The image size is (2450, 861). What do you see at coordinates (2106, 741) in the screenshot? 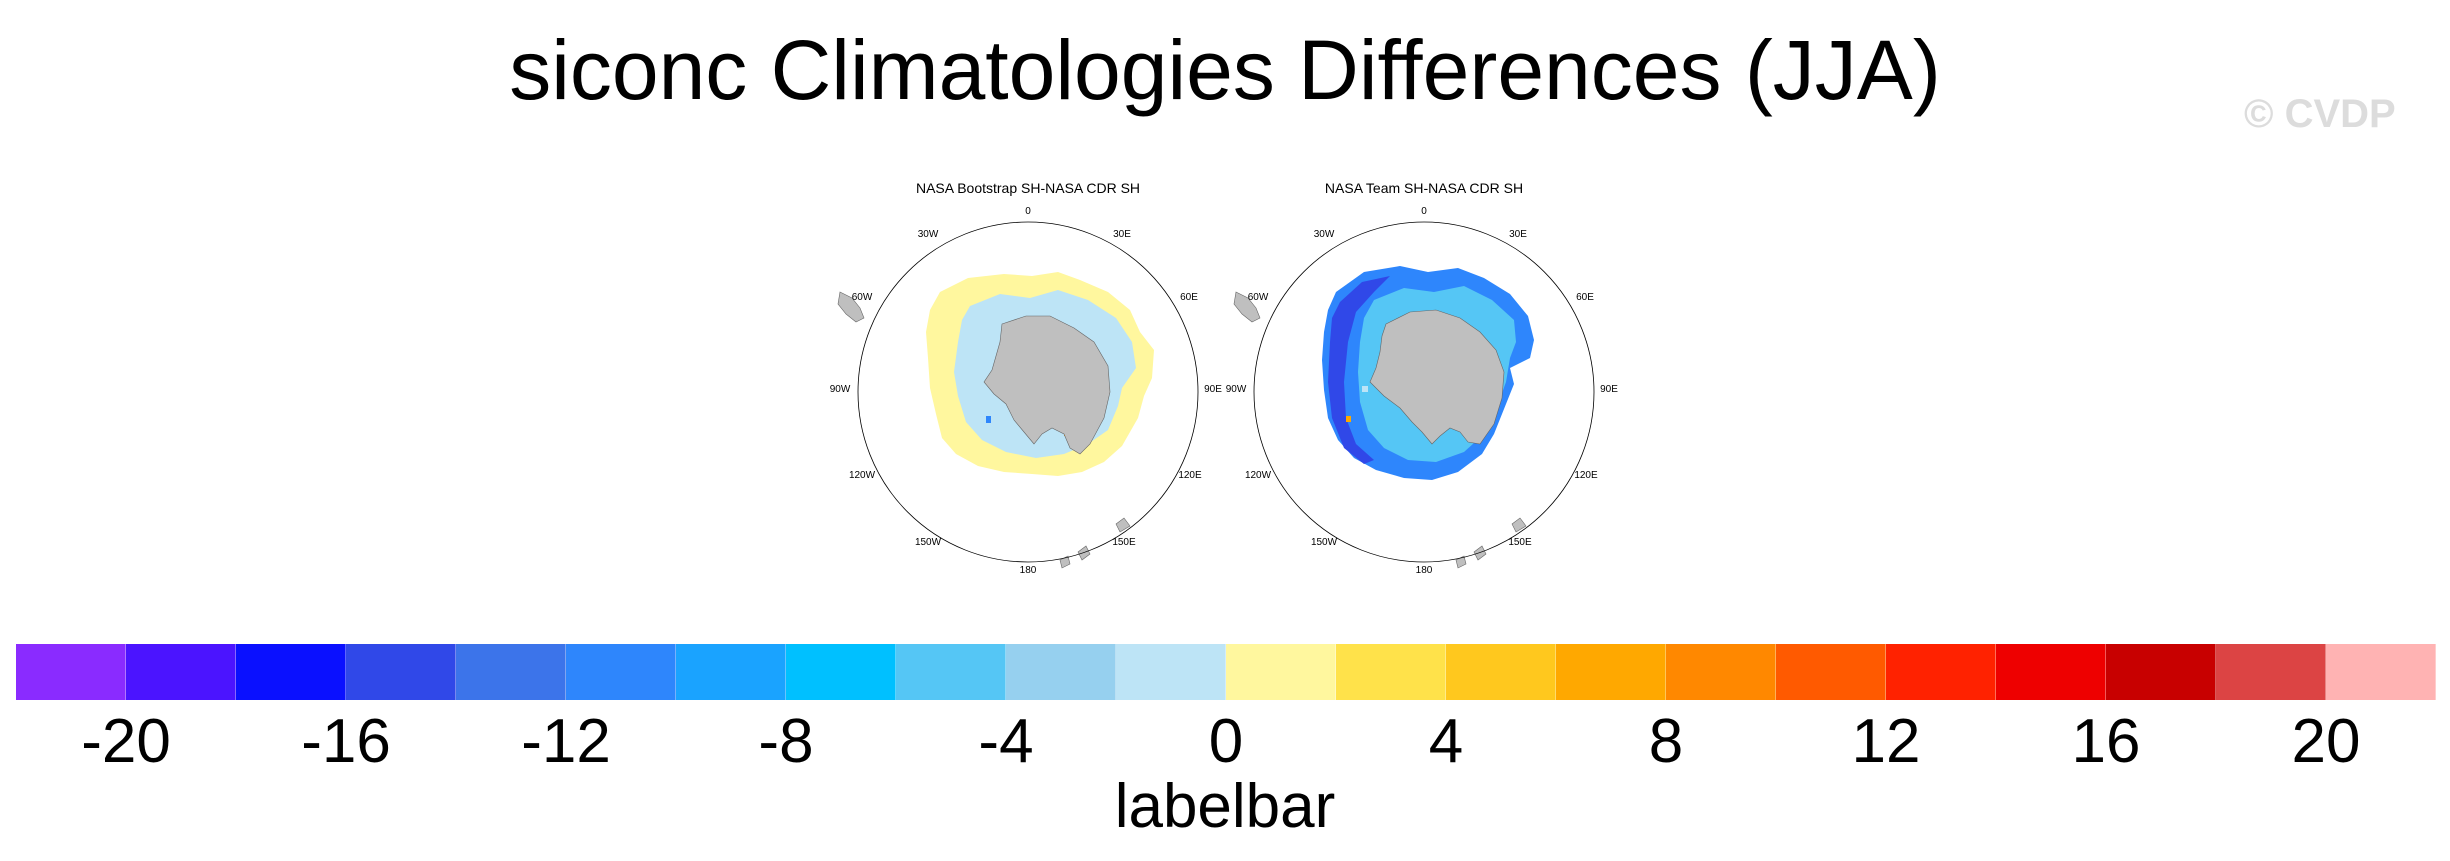
I see `colorbar-tick-label: 16` at bounding box center [2106, 741].